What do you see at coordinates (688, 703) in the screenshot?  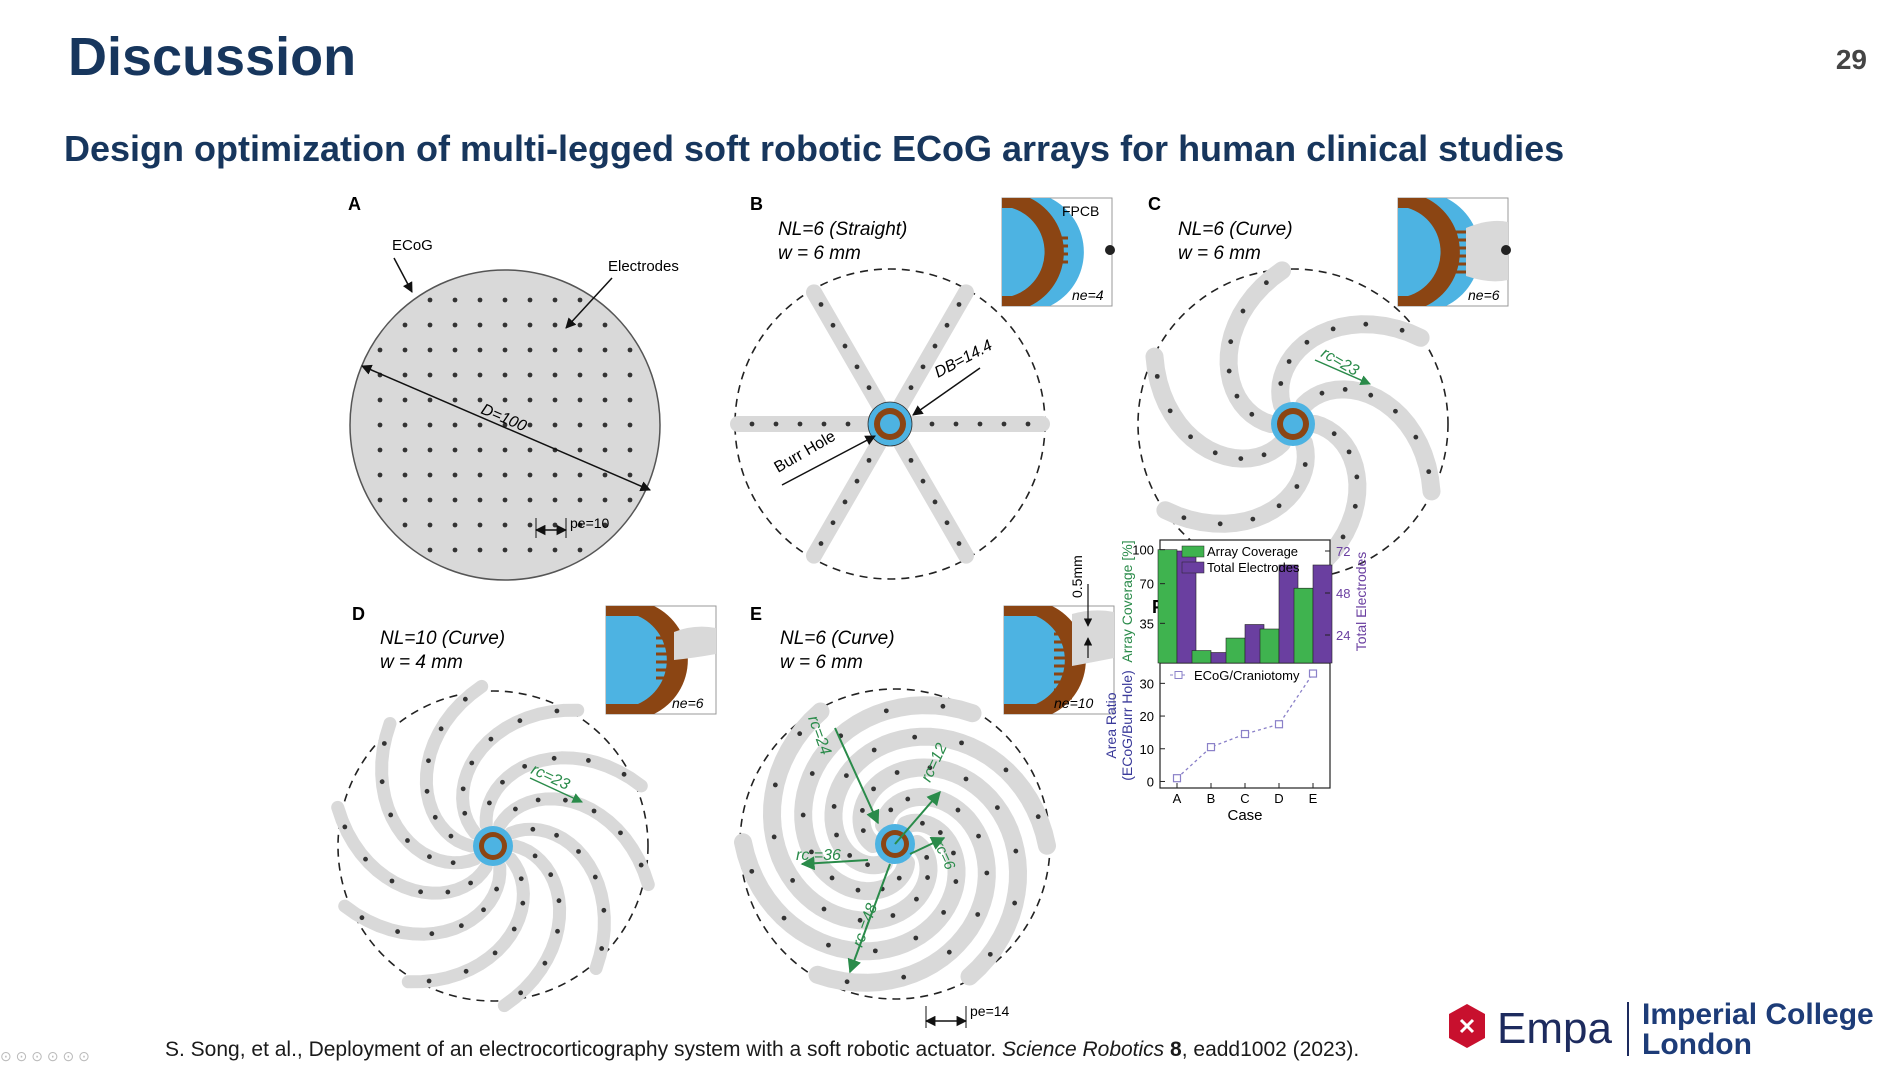 I see `ne-label-d: ne=6` at bounding box center [688, 703].